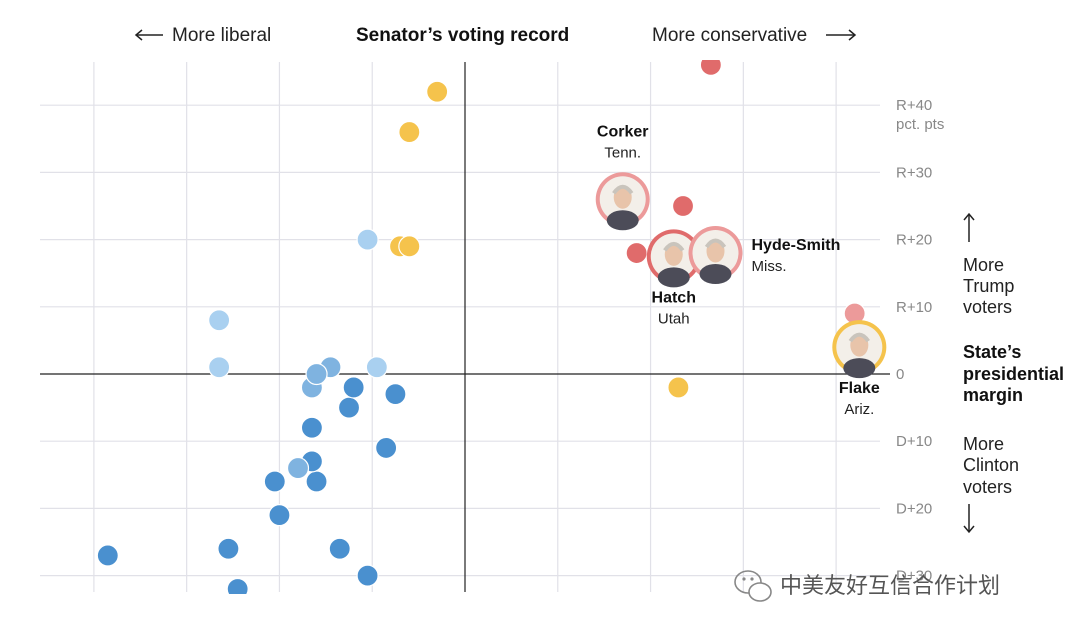 The width and height of the screenshot is (1080, 634). I want to click on clinton-label-line-3: voters, so click(987, 487).